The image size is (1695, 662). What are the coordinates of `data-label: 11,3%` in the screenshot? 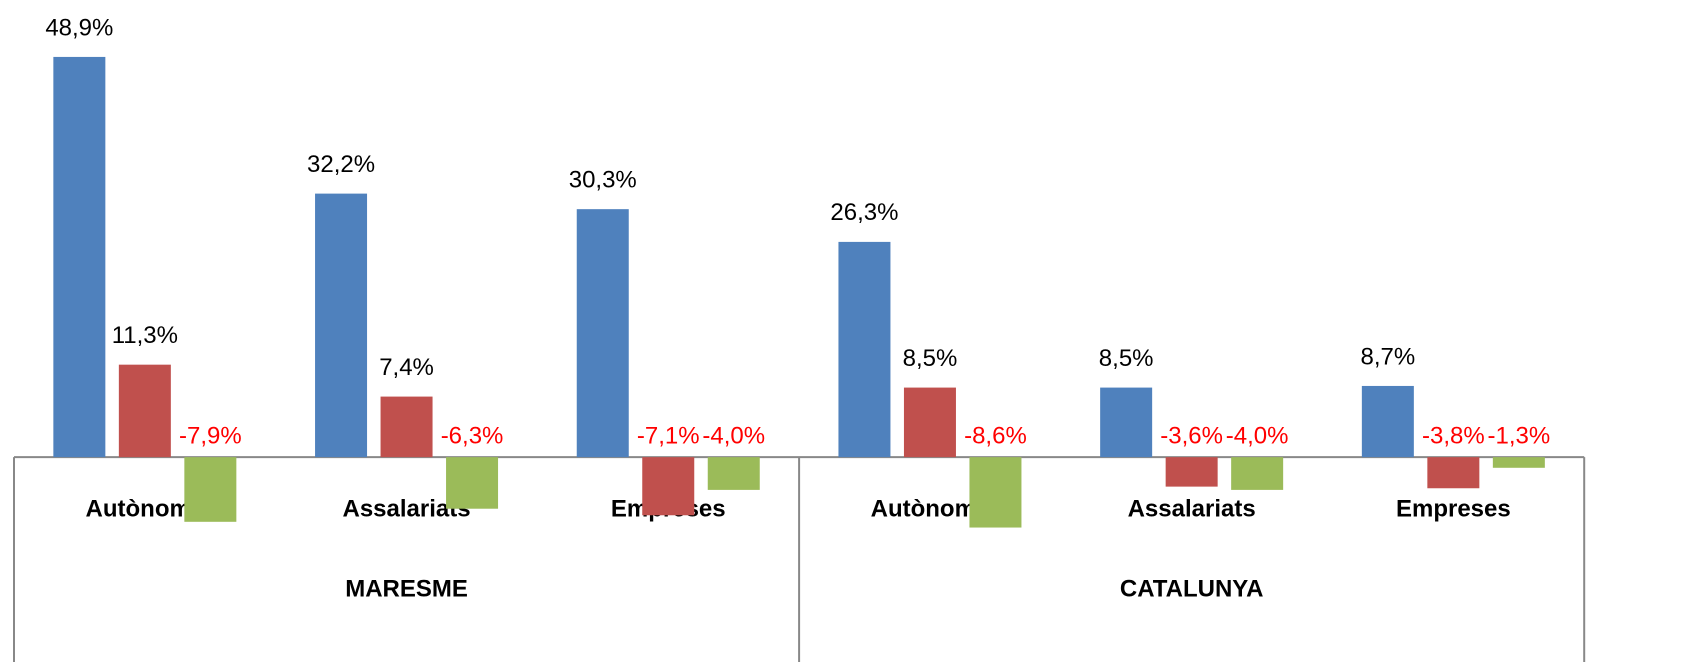 It's located at (145, 335).